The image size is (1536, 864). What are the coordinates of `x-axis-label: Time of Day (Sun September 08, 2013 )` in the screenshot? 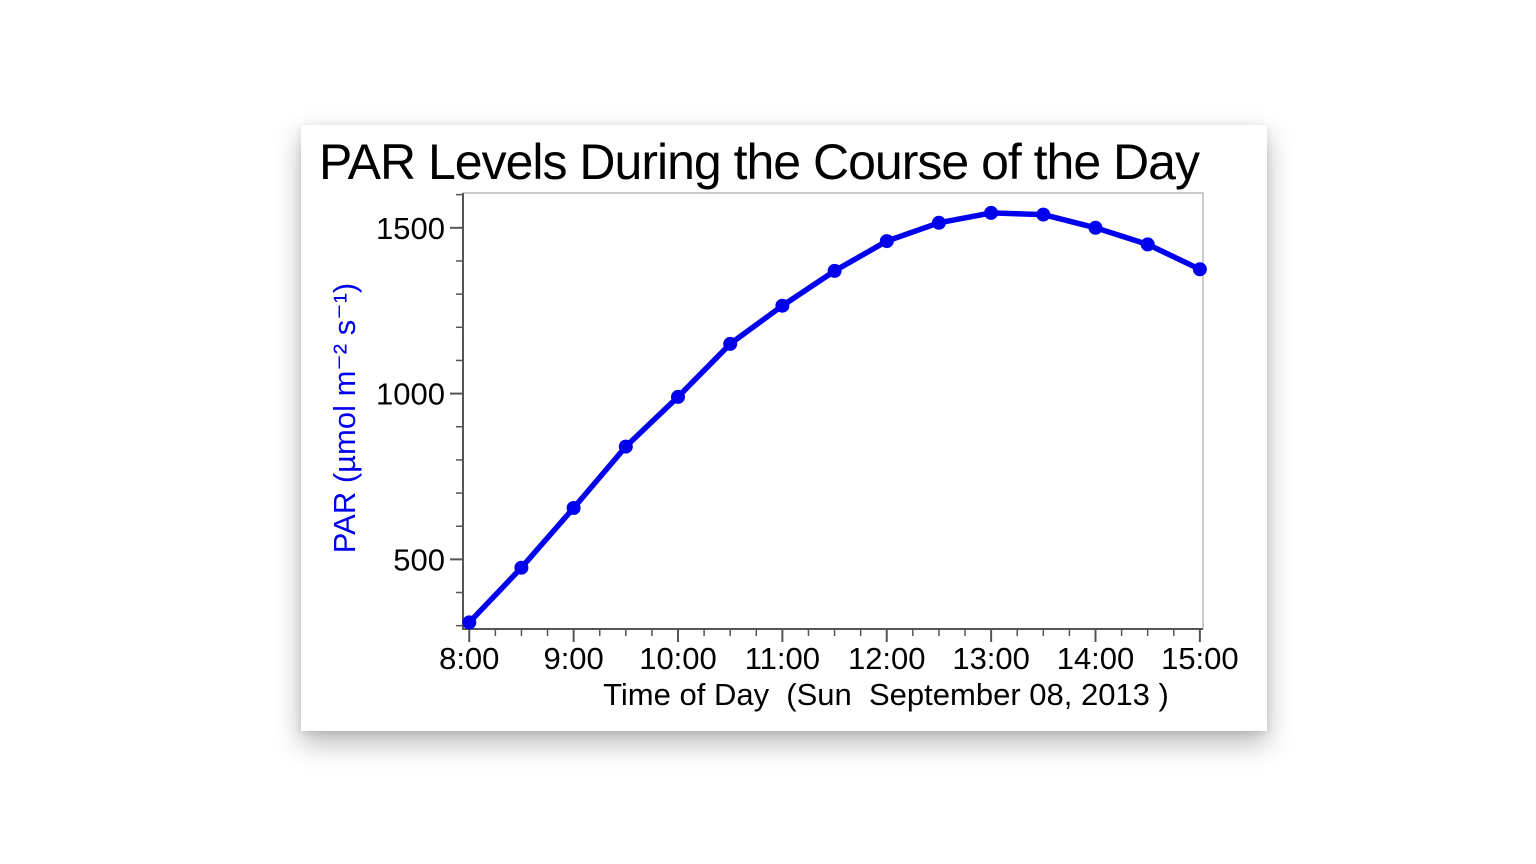 It's located at (886, 694).